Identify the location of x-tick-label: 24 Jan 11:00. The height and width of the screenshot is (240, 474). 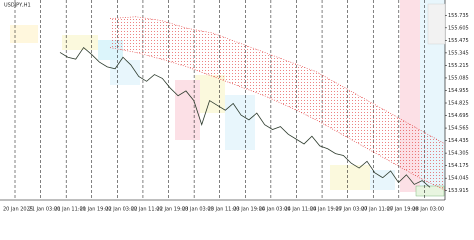
(300, 210).